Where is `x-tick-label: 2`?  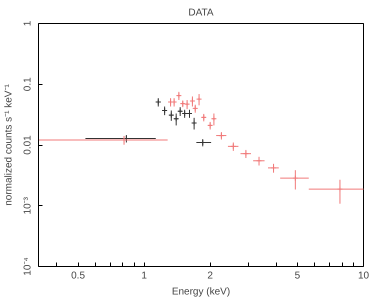 x-tick-label: 2 is located at coordinates (210, 276).